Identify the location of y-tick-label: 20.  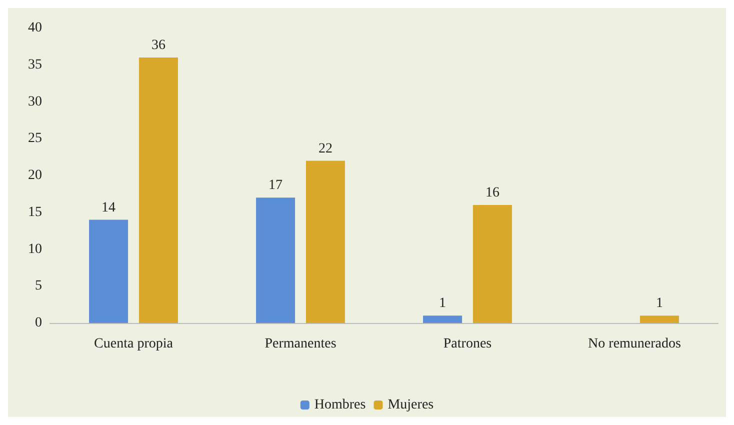
(35, 175).